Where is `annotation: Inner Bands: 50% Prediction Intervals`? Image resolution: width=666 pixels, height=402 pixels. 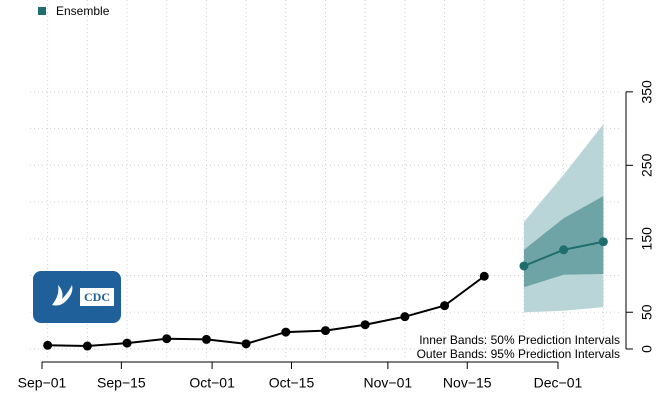
annotation: Inner Bands: 50% Prediction Intervals is located at coordinates (519, 340).